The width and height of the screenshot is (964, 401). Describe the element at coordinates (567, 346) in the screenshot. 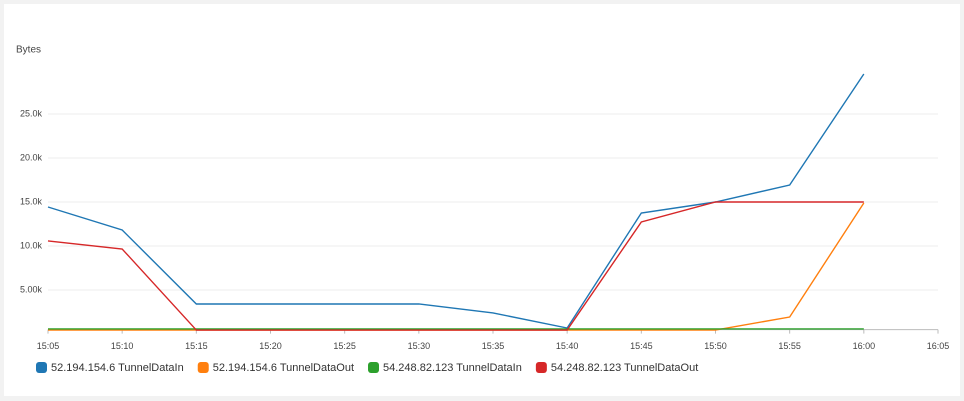

I see `x-tick-label: 15:40` at that location.